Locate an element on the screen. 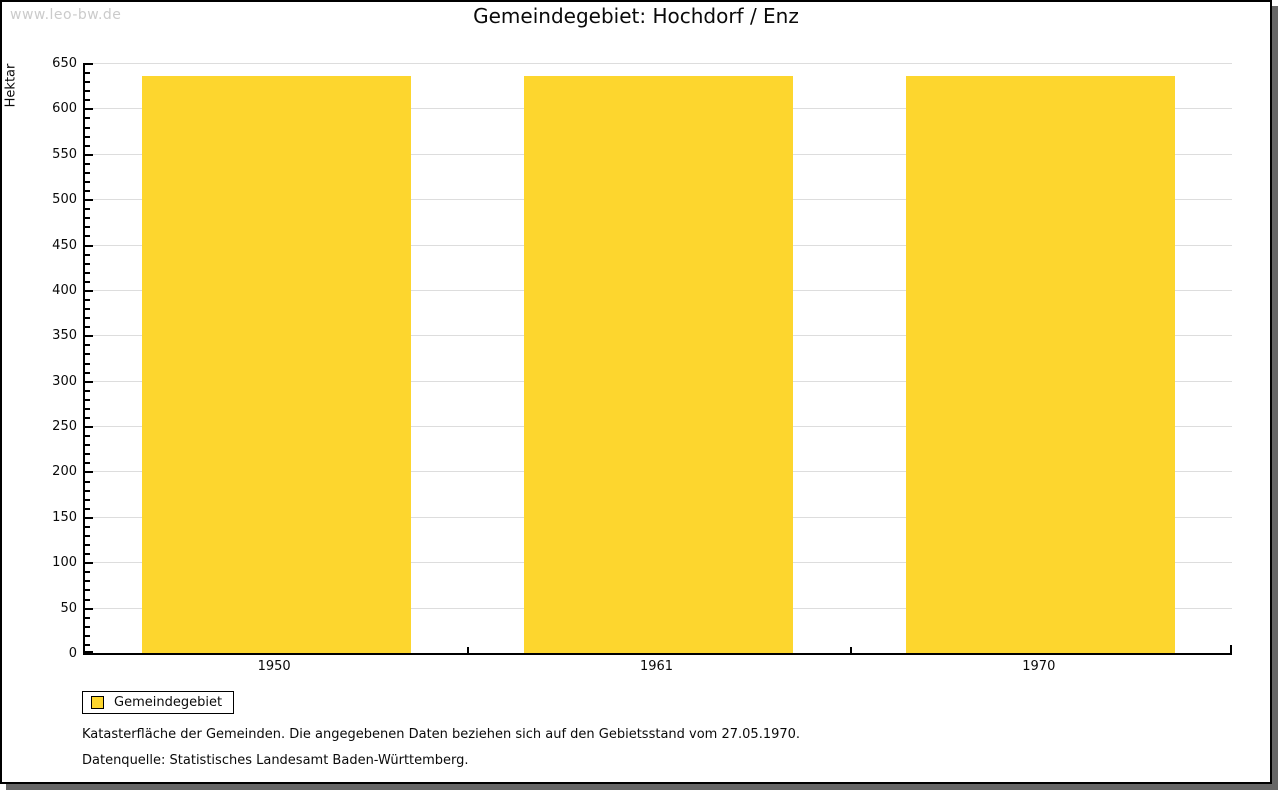  legend-label: Gemeindegebiet is located at coordinates (168, 702).